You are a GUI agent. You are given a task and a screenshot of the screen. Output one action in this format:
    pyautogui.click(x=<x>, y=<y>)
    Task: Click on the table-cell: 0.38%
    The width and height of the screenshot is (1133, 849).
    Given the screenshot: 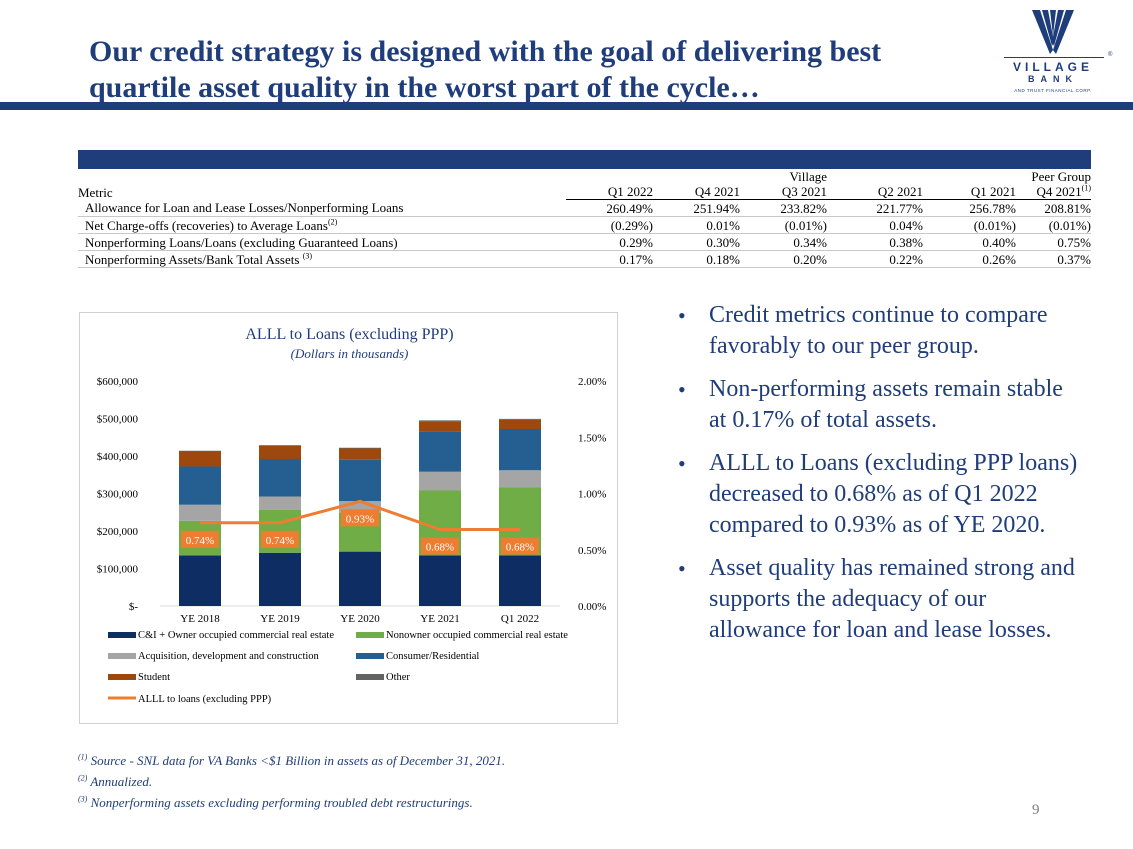 What is the action you would take?
    pyautogui.click(x=875, y=242)
    